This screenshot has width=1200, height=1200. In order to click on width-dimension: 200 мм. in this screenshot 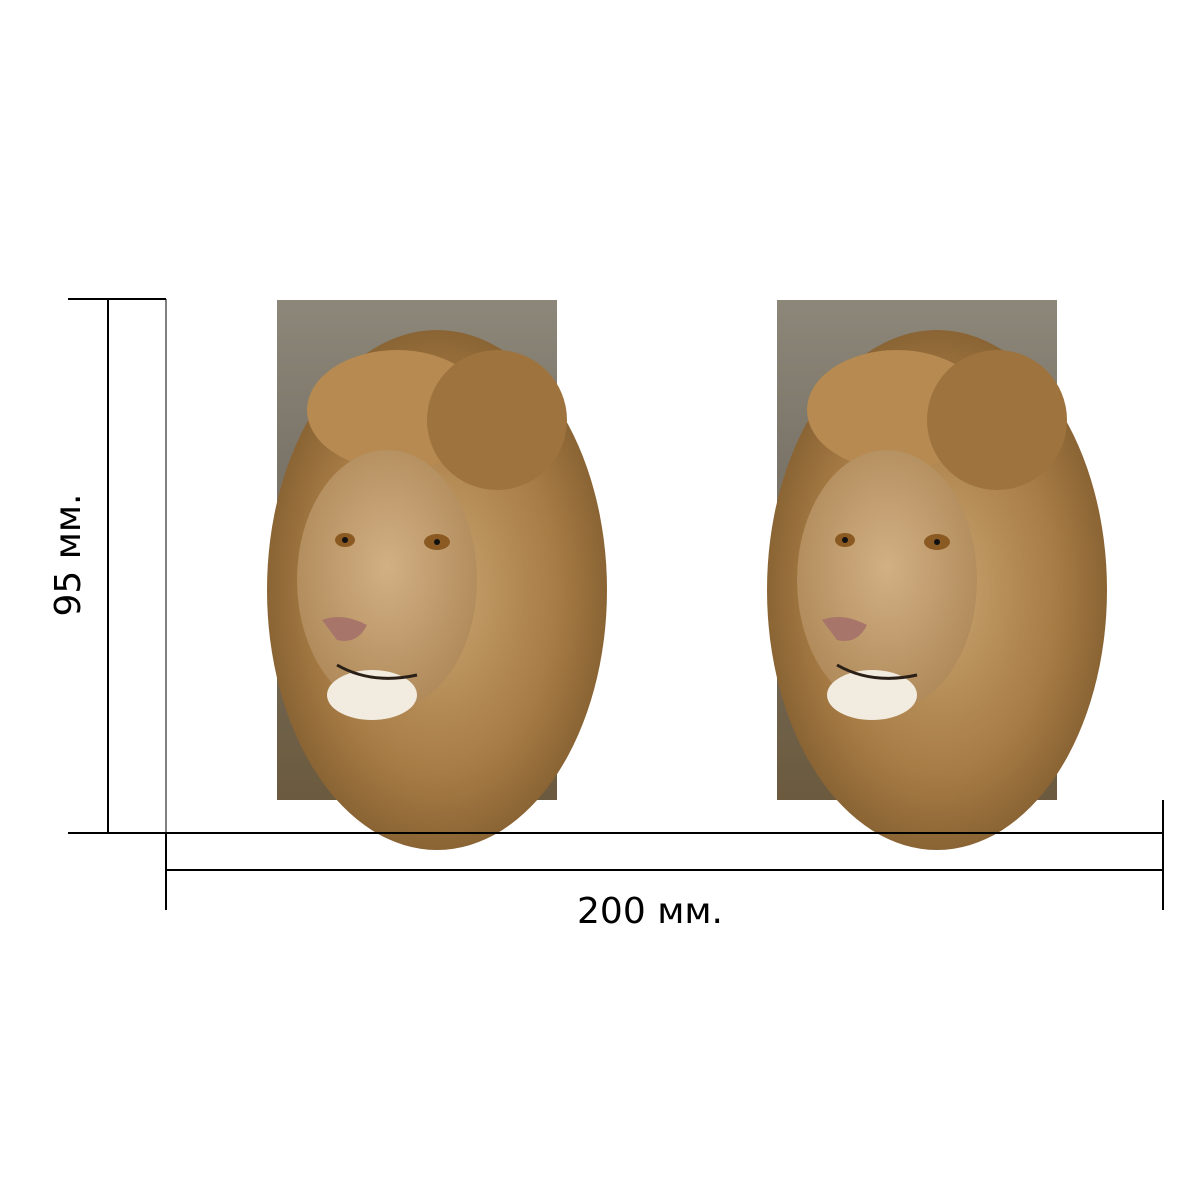, I will do `click(664, 866)`.